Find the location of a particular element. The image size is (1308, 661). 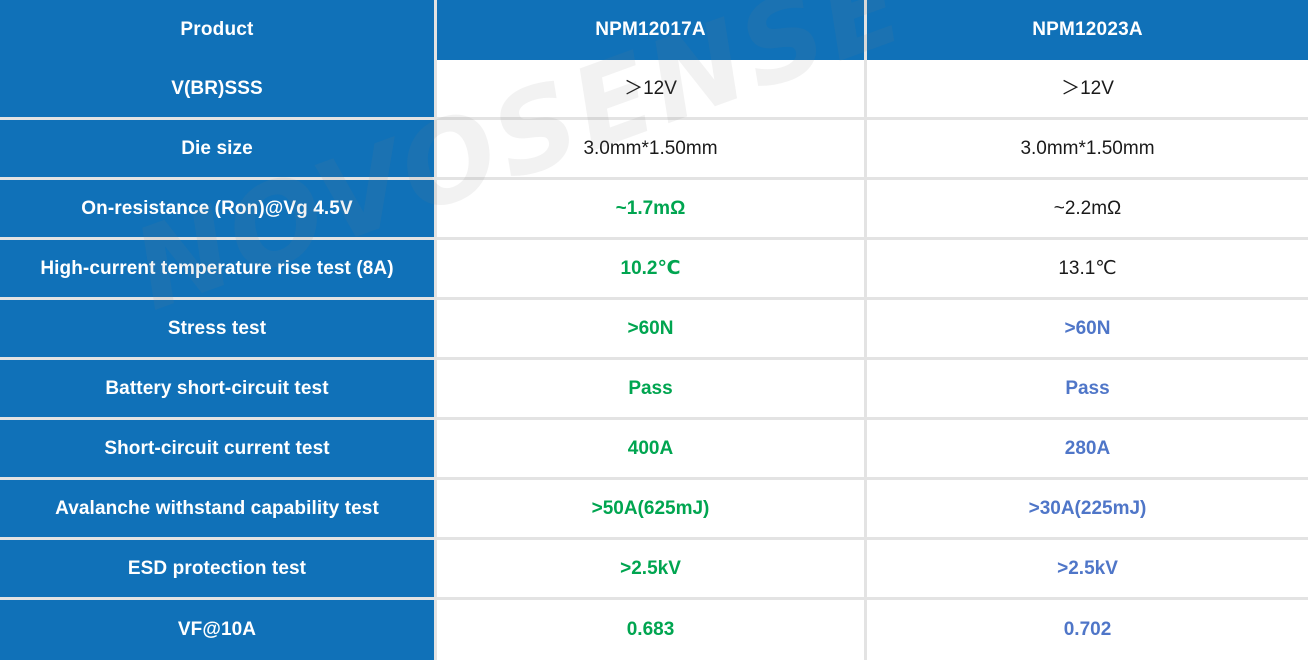

table-header-row: Product NPM12017A NPM12023A is located at coordinates (654, 30).